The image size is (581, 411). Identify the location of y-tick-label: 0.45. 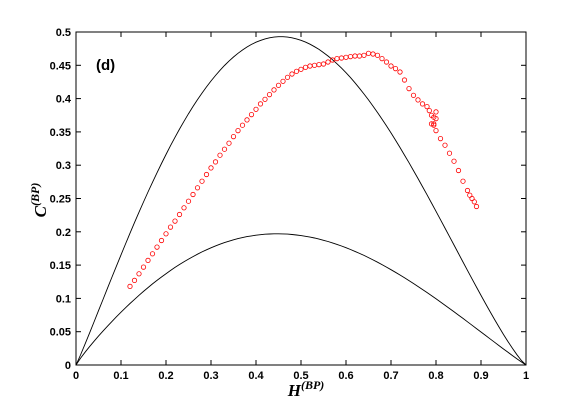
(60, 66).